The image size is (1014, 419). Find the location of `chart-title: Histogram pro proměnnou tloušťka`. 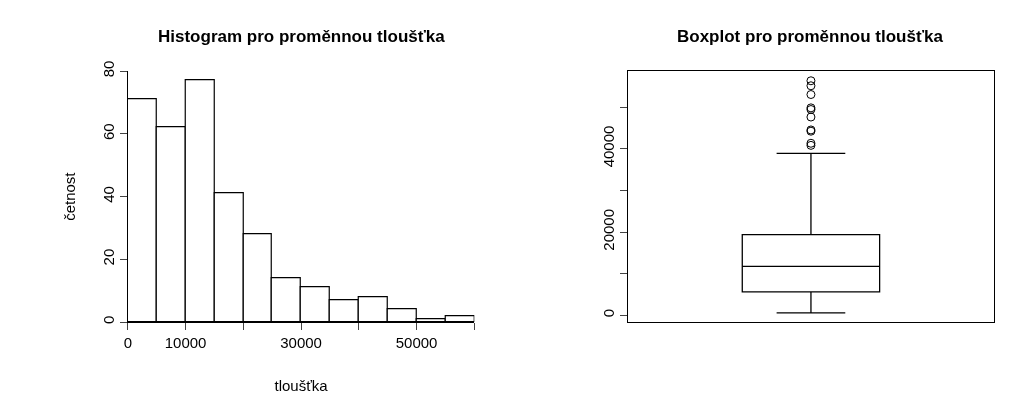

chart-title: Histogram pro proměnnou tloušťka is located at coordinates (302, 36).